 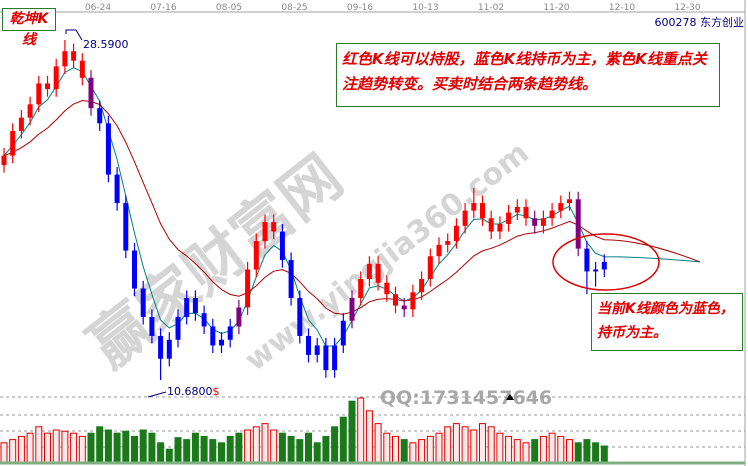 I want to click on min-price-label: 10.6800, so click(x=190, y=391).